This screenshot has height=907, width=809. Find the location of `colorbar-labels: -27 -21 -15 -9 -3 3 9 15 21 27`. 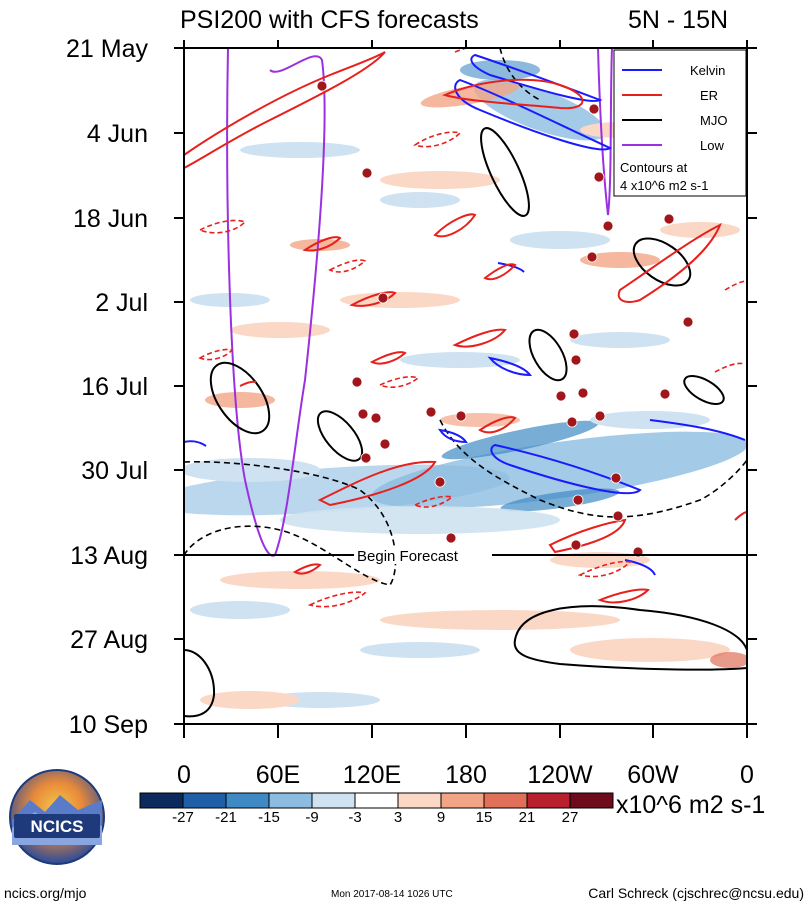

colorbar-labels: -27 -21 -15 -9 -3 3 9 15 21 27 is located at coordinates (375, 817).